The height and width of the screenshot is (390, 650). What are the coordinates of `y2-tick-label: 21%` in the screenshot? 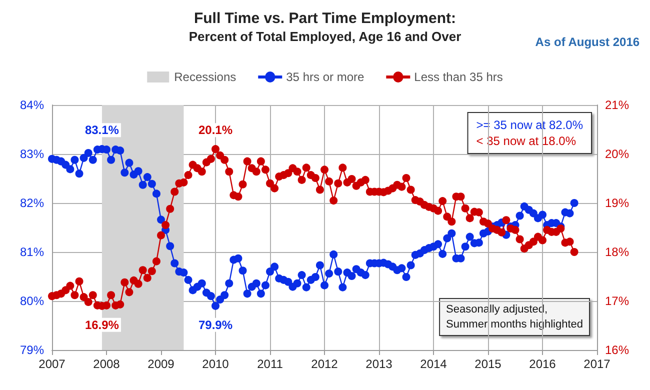 It's located at (617, 105).